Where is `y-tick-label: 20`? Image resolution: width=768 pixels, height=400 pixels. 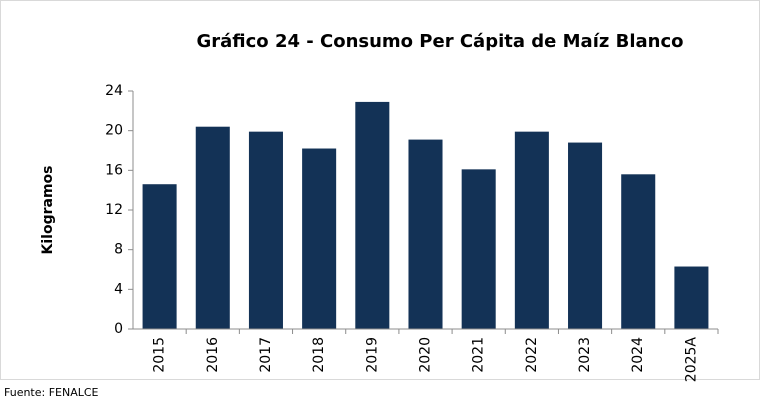 y-tick-label: 20 is located at coordinates (114, 131).